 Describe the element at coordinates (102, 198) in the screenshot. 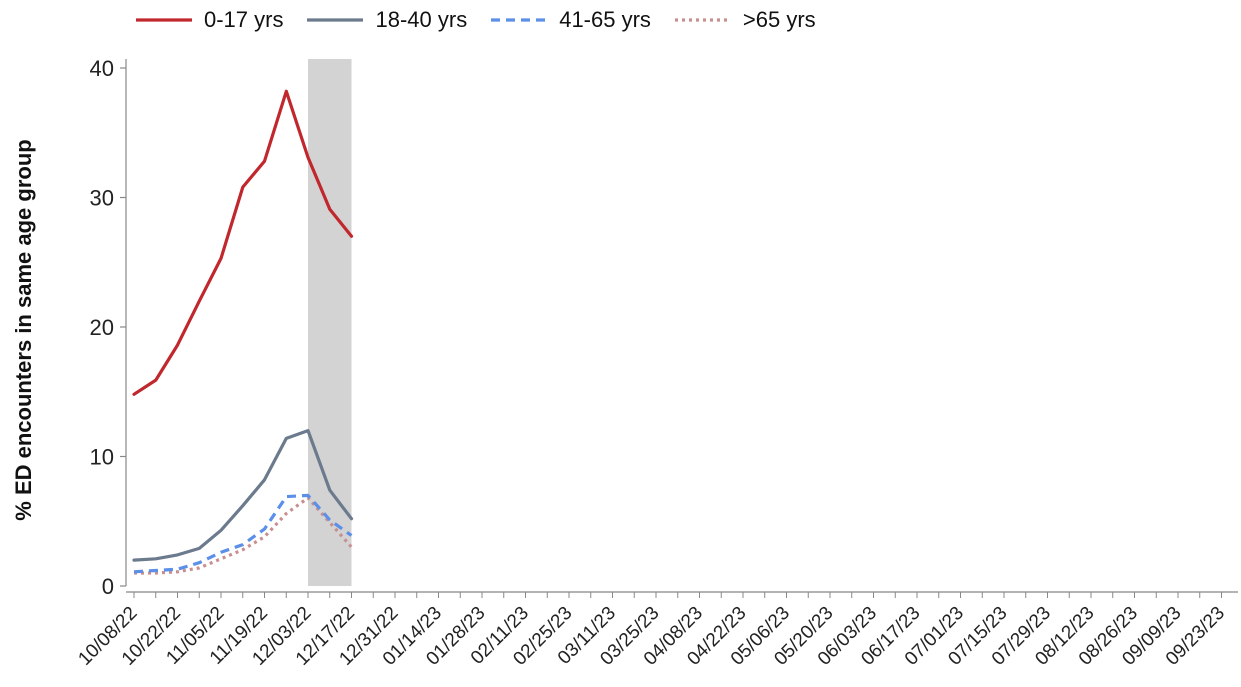

I see `y-tick-label: 30` at that location.